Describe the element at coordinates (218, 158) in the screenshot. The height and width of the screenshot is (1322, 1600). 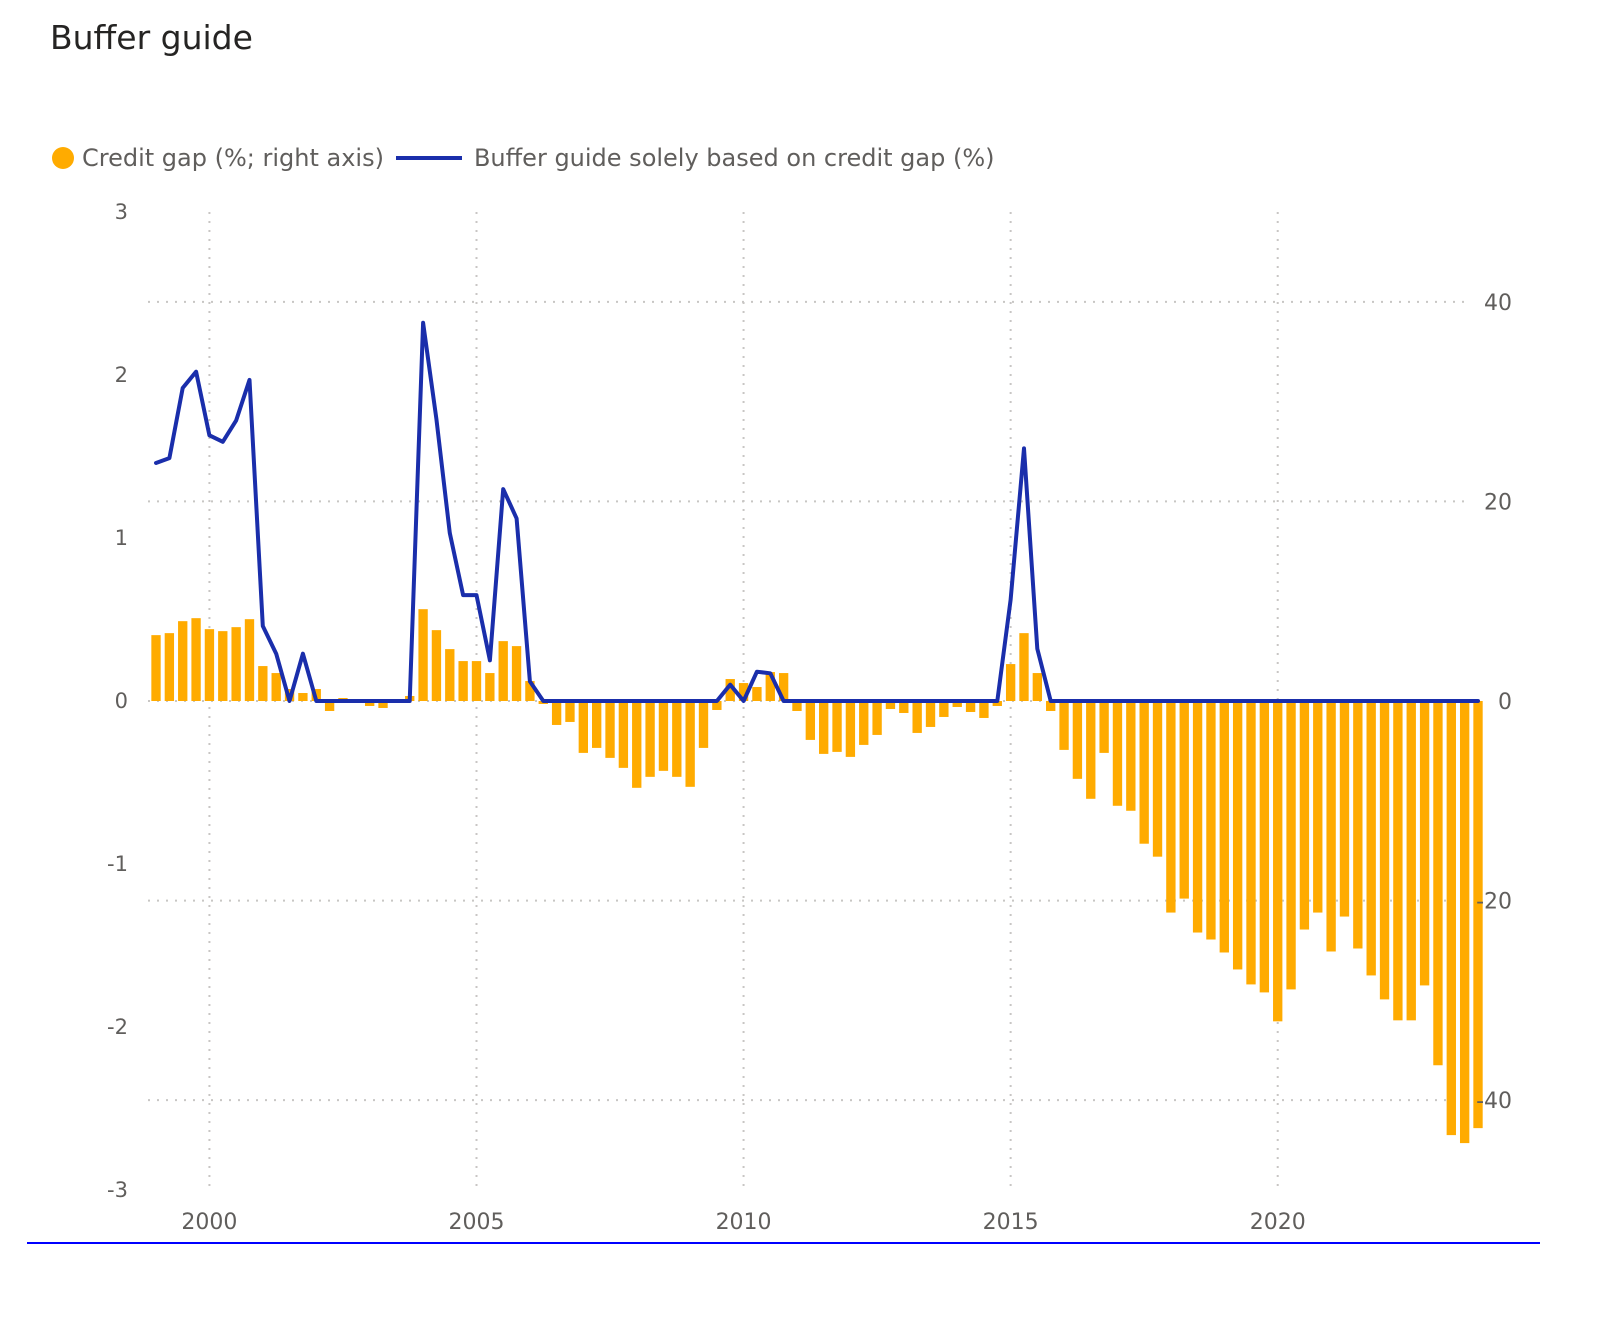
I see `legend-item-credit-gap: Credit gap (%; right axis)` at that location.